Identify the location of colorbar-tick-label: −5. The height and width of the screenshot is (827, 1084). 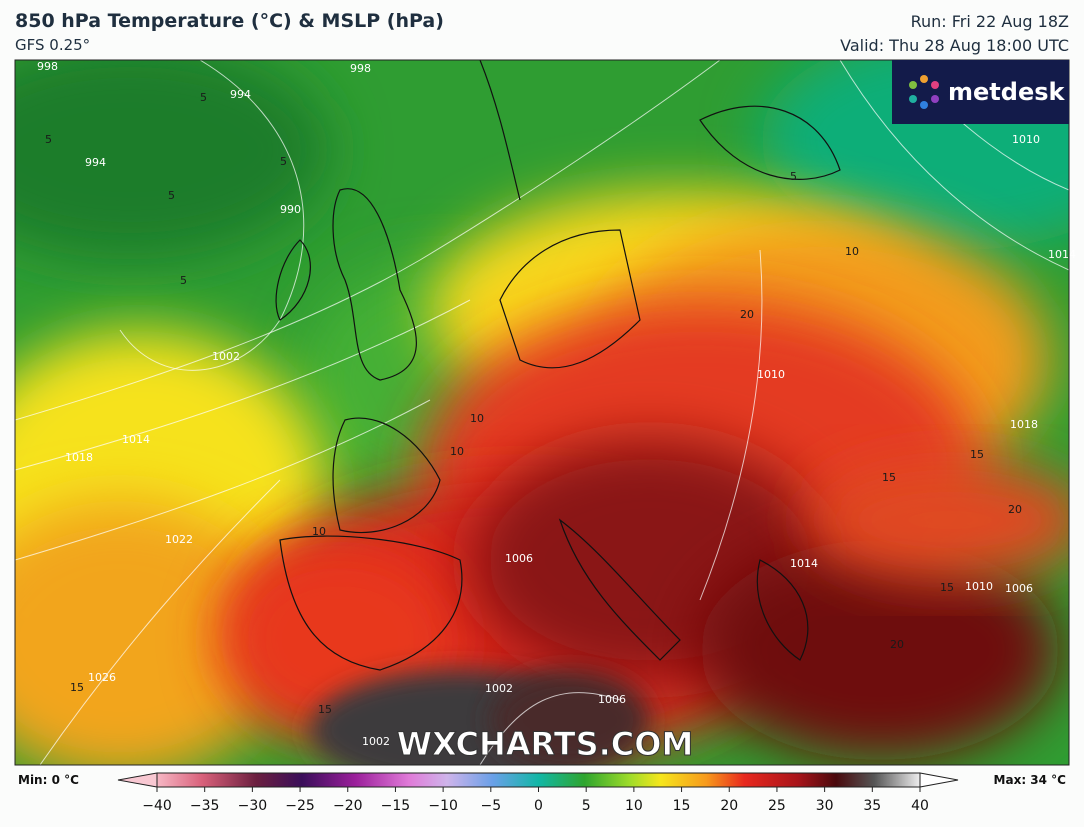
(490, 806).